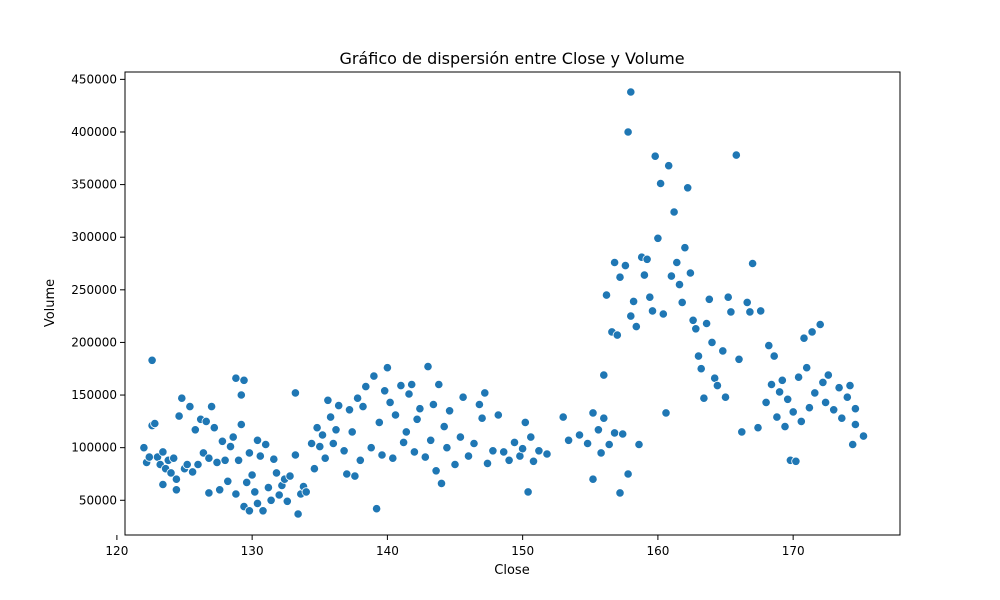 The height and width of the screenshot is (600, 1000). Describe the element at coordinates (98, 500) in the screenshot. I see `y-tick-label: 50000` at that location.